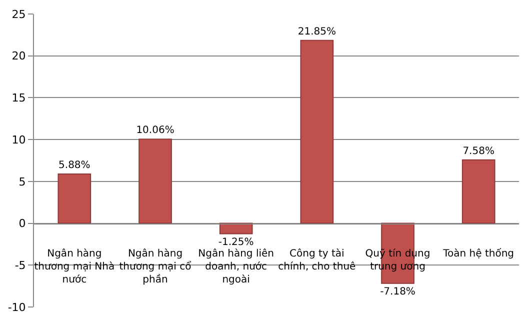 Image resolution: width=527 pixels, height=322 pixels. Describe the element at coordinates (478, 151) in the screenshot. I see `data-label: 7.58%` at that location.